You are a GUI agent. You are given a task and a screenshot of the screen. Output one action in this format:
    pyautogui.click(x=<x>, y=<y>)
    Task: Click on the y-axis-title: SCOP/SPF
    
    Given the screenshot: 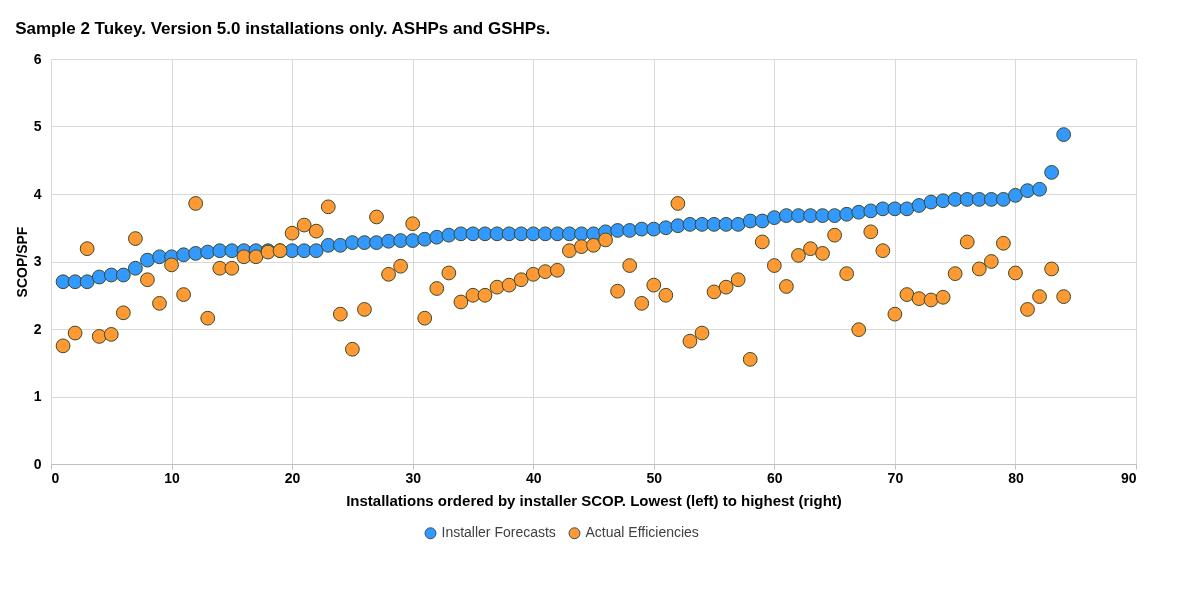 What is the action you would take?
    pyautogui.click(x=21, y=262)
    